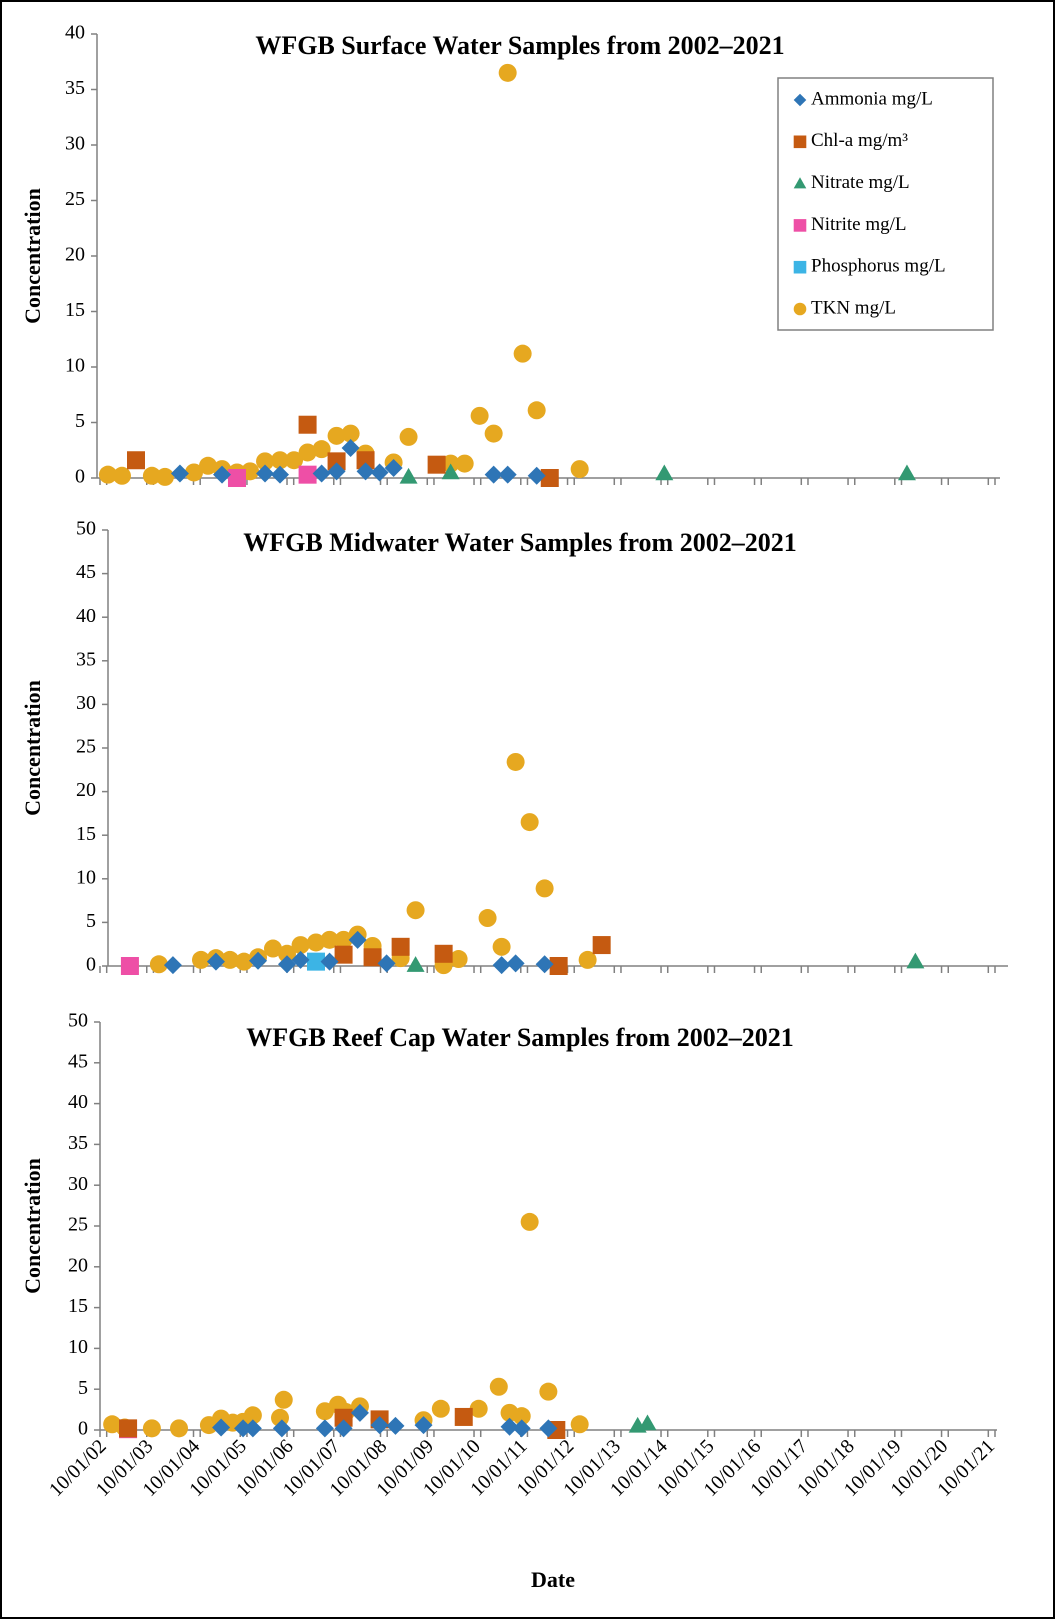 The height and width of the screenshot is (1619, 1055). What do you see at coordinates (78, 1061) in the screenshot?
I see `y-tick-label: 45` at bounding box center [78, 1061].